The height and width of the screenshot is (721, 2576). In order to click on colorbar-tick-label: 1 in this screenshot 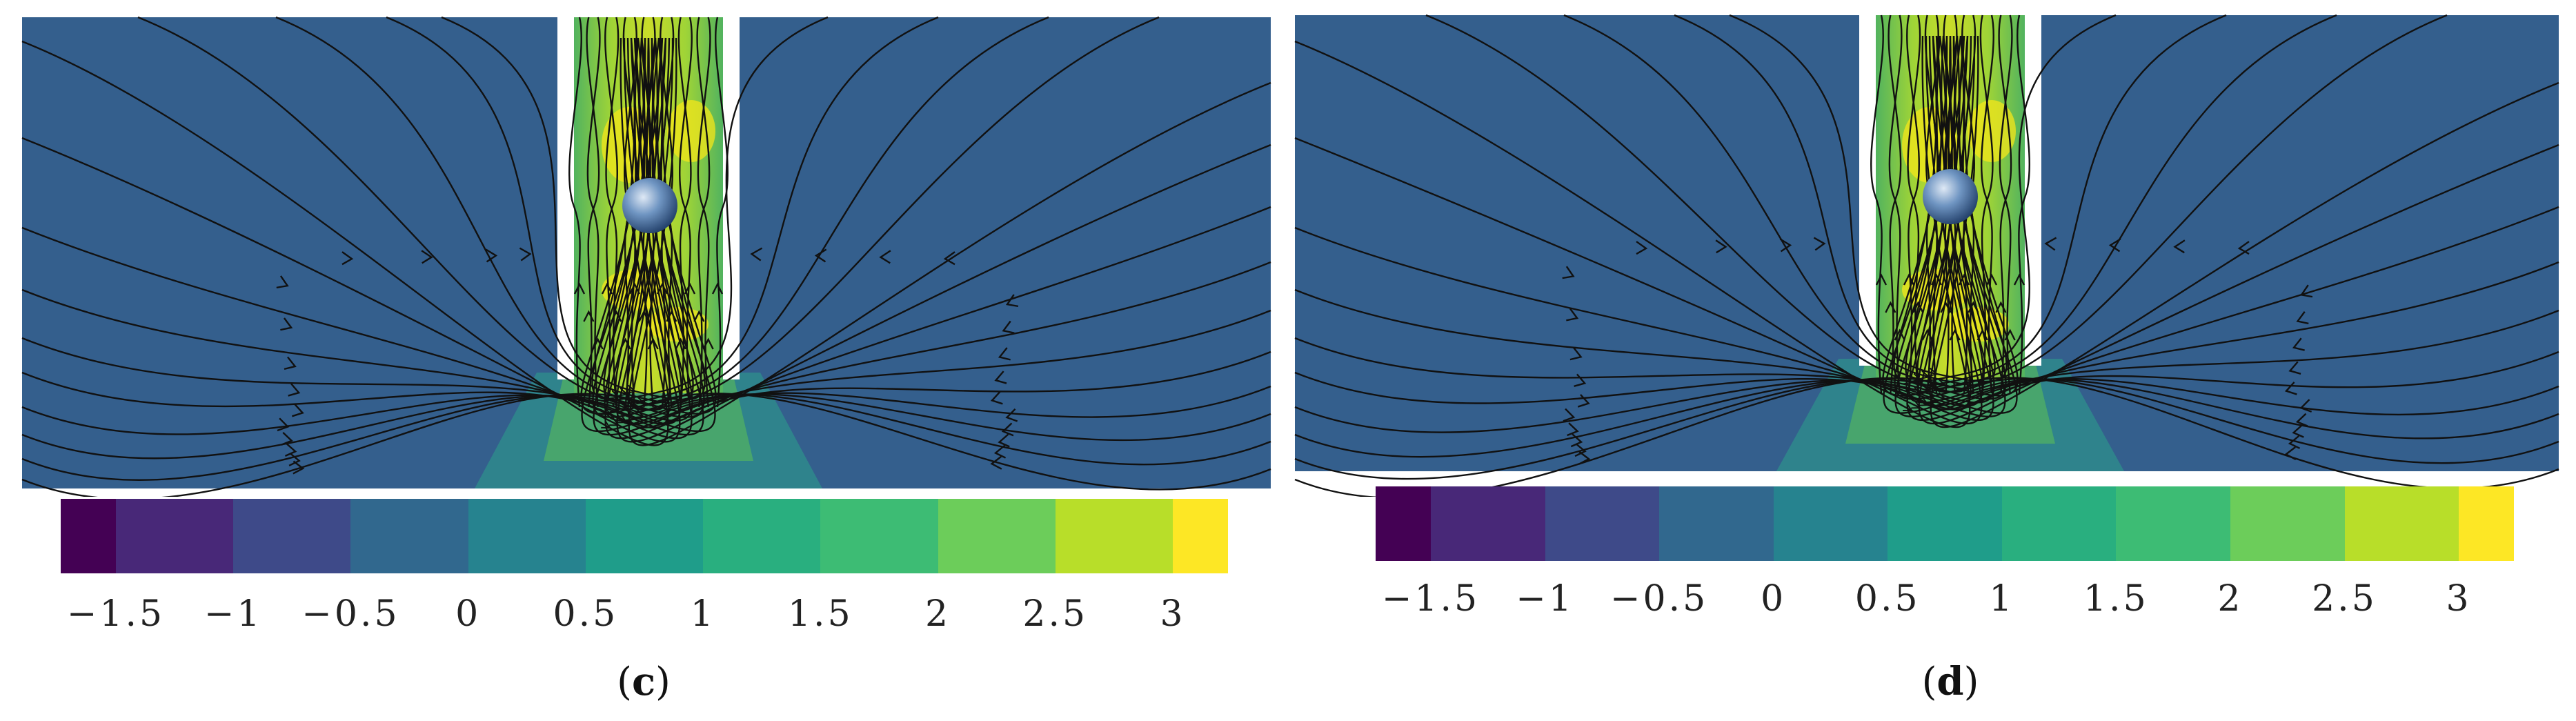, I will do `click(2002, 599)`.